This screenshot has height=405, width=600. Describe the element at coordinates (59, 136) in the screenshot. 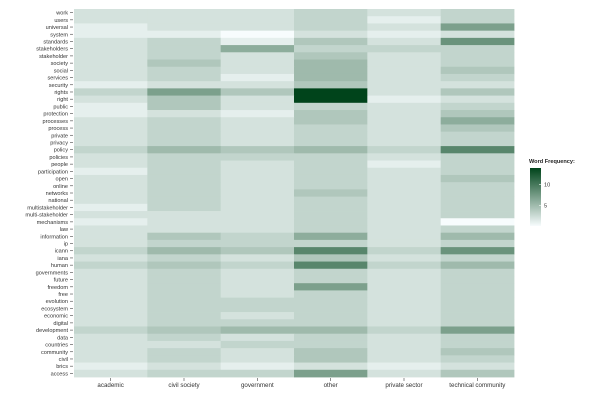

I see `y-tick-label: private` at that location.